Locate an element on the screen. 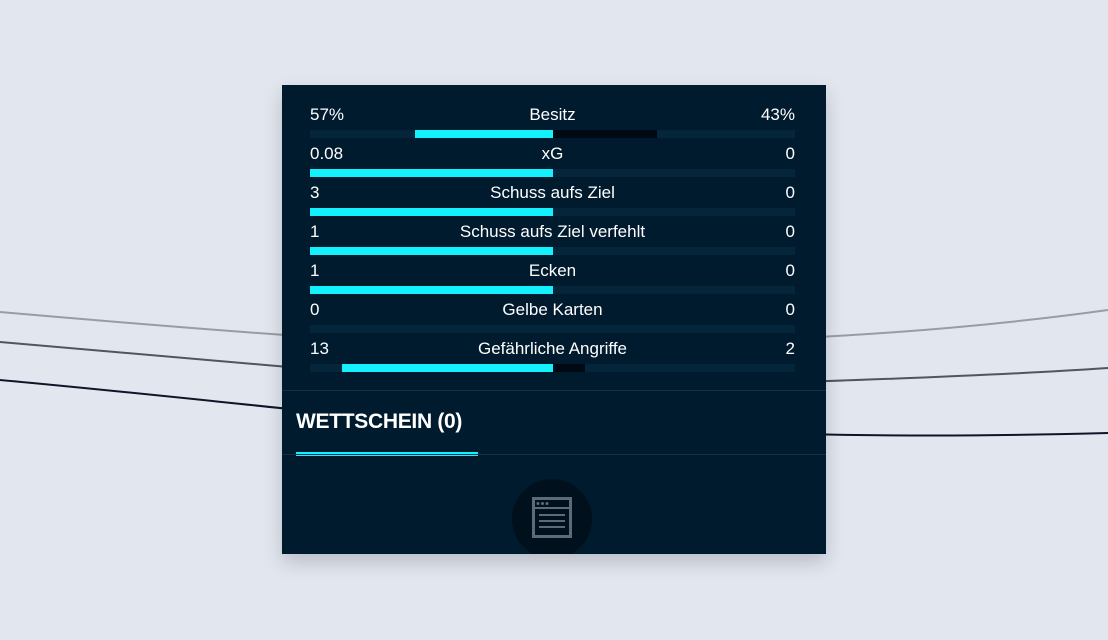 The image size is (1108, 640). stat-home-value: 57% is located at coordinates (327, 114).